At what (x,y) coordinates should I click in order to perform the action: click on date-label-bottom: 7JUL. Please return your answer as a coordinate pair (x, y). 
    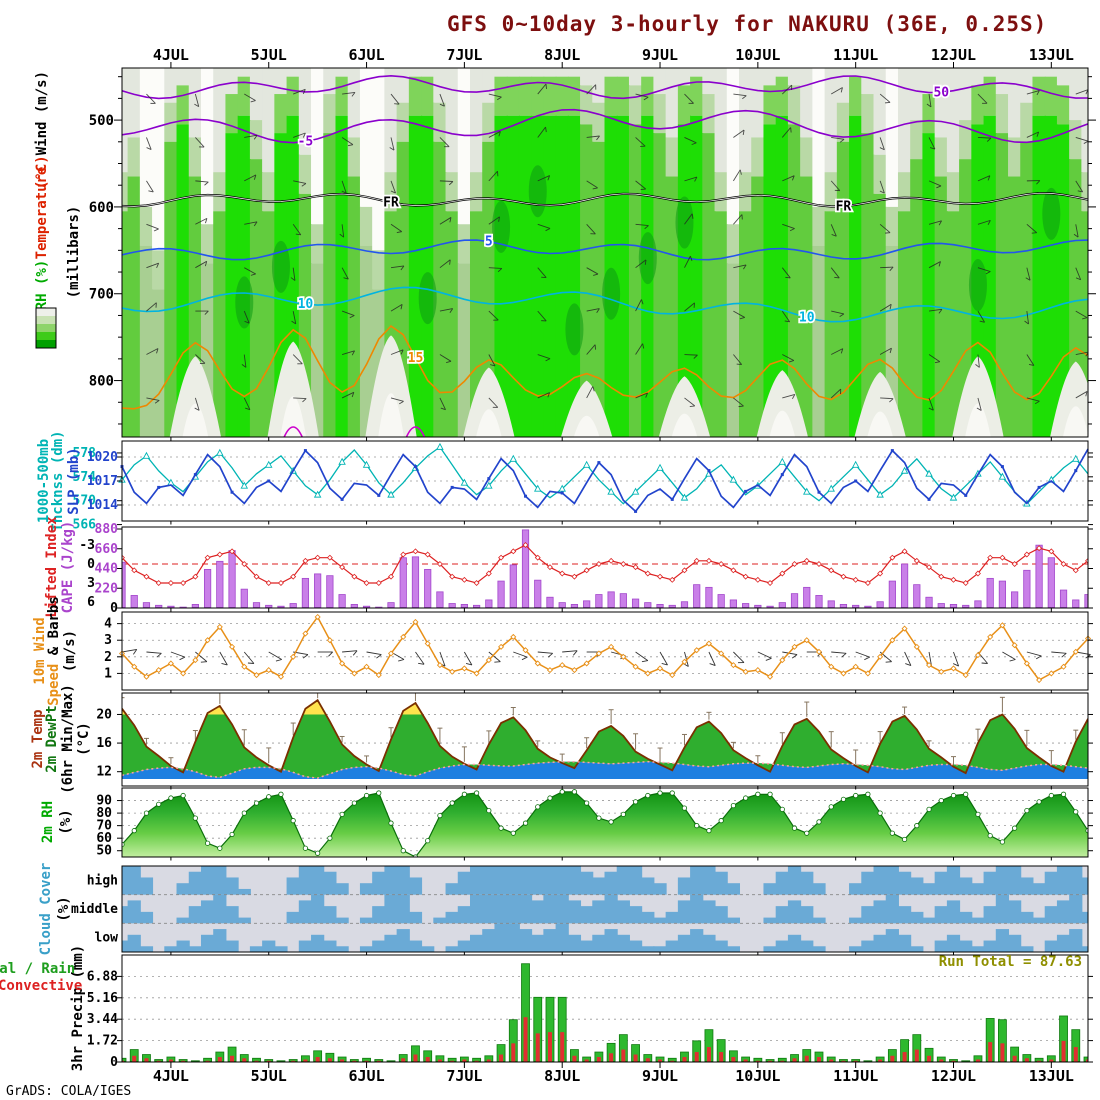
    Looking at the image, I should click on (464, 1076).